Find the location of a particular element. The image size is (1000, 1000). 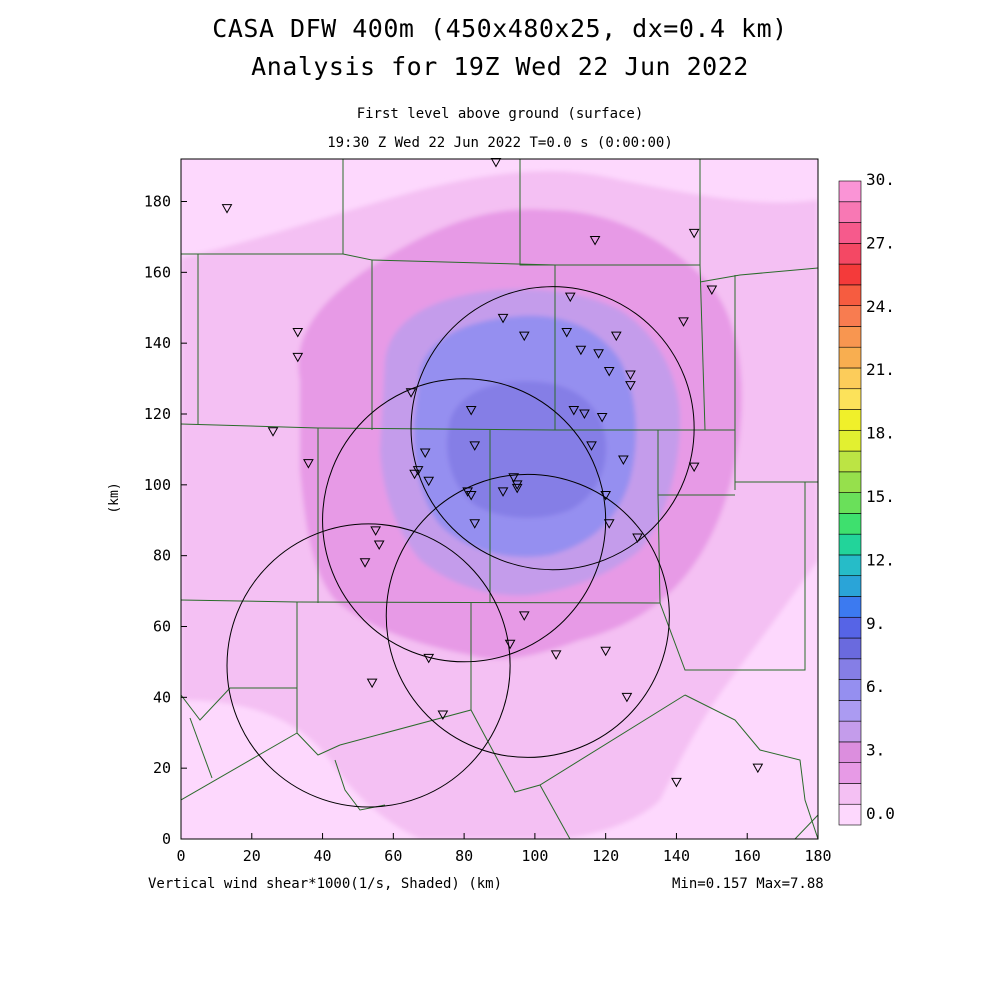

y-axis-label: (km) is located at coordinates (114, 497).